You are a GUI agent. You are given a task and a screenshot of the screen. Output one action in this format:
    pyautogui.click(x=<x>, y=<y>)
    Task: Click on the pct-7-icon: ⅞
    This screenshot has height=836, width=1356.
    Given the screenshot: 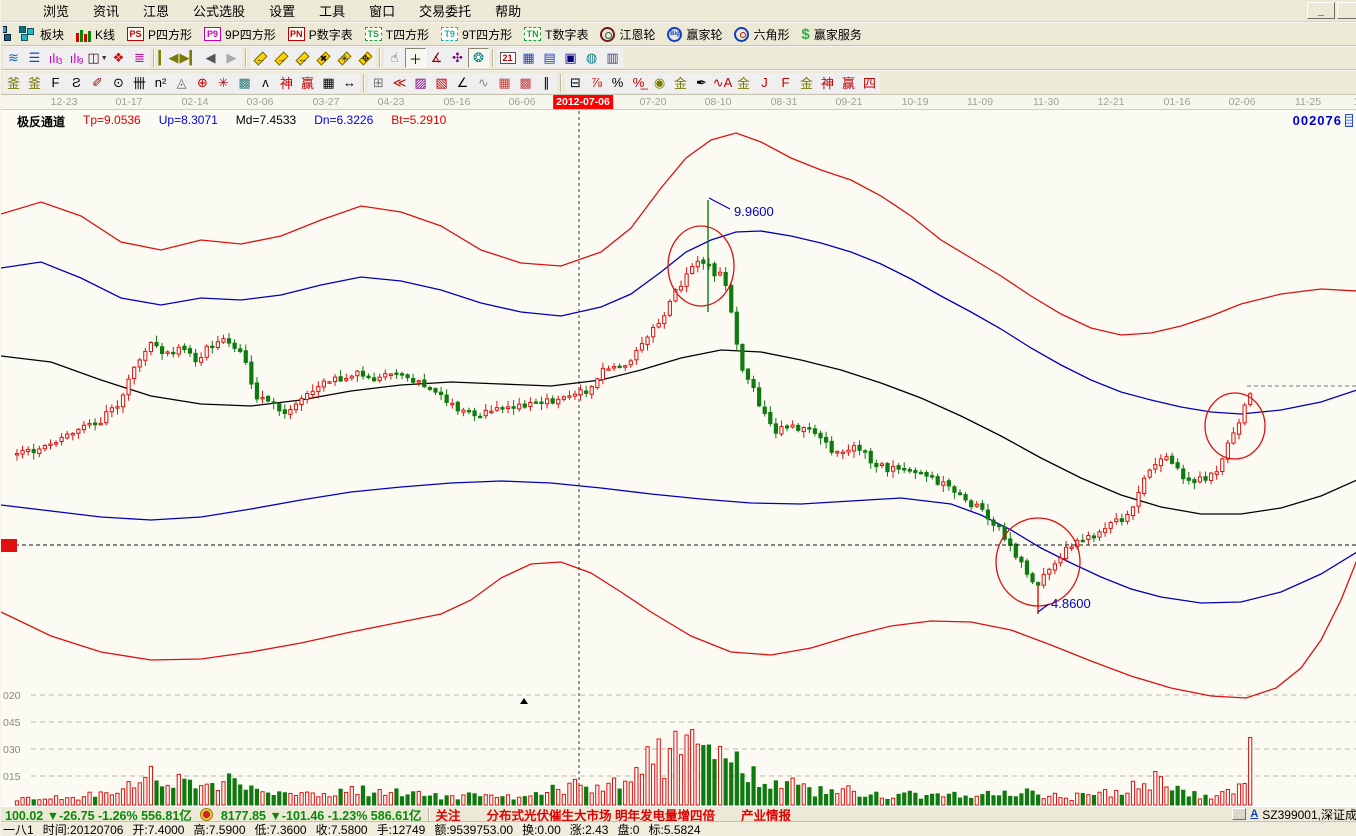 What is the action you would take?
    pyautogui.click(x=596, y=82)
    